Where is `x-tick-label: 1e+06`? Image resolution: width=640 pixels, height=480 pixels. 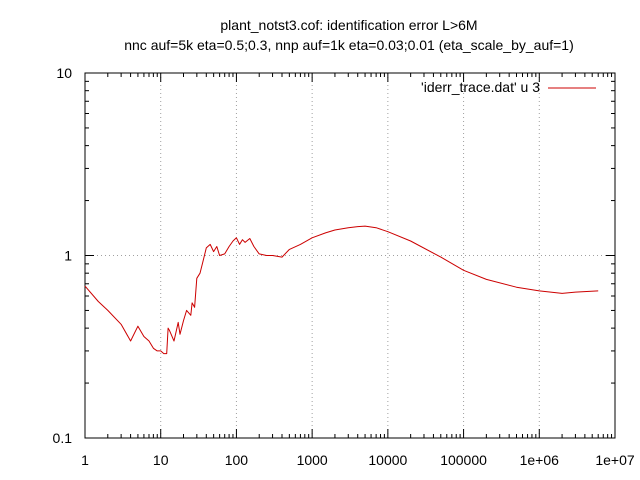
x-tick-label: 1e+06 is located at coordinates (540, 460).